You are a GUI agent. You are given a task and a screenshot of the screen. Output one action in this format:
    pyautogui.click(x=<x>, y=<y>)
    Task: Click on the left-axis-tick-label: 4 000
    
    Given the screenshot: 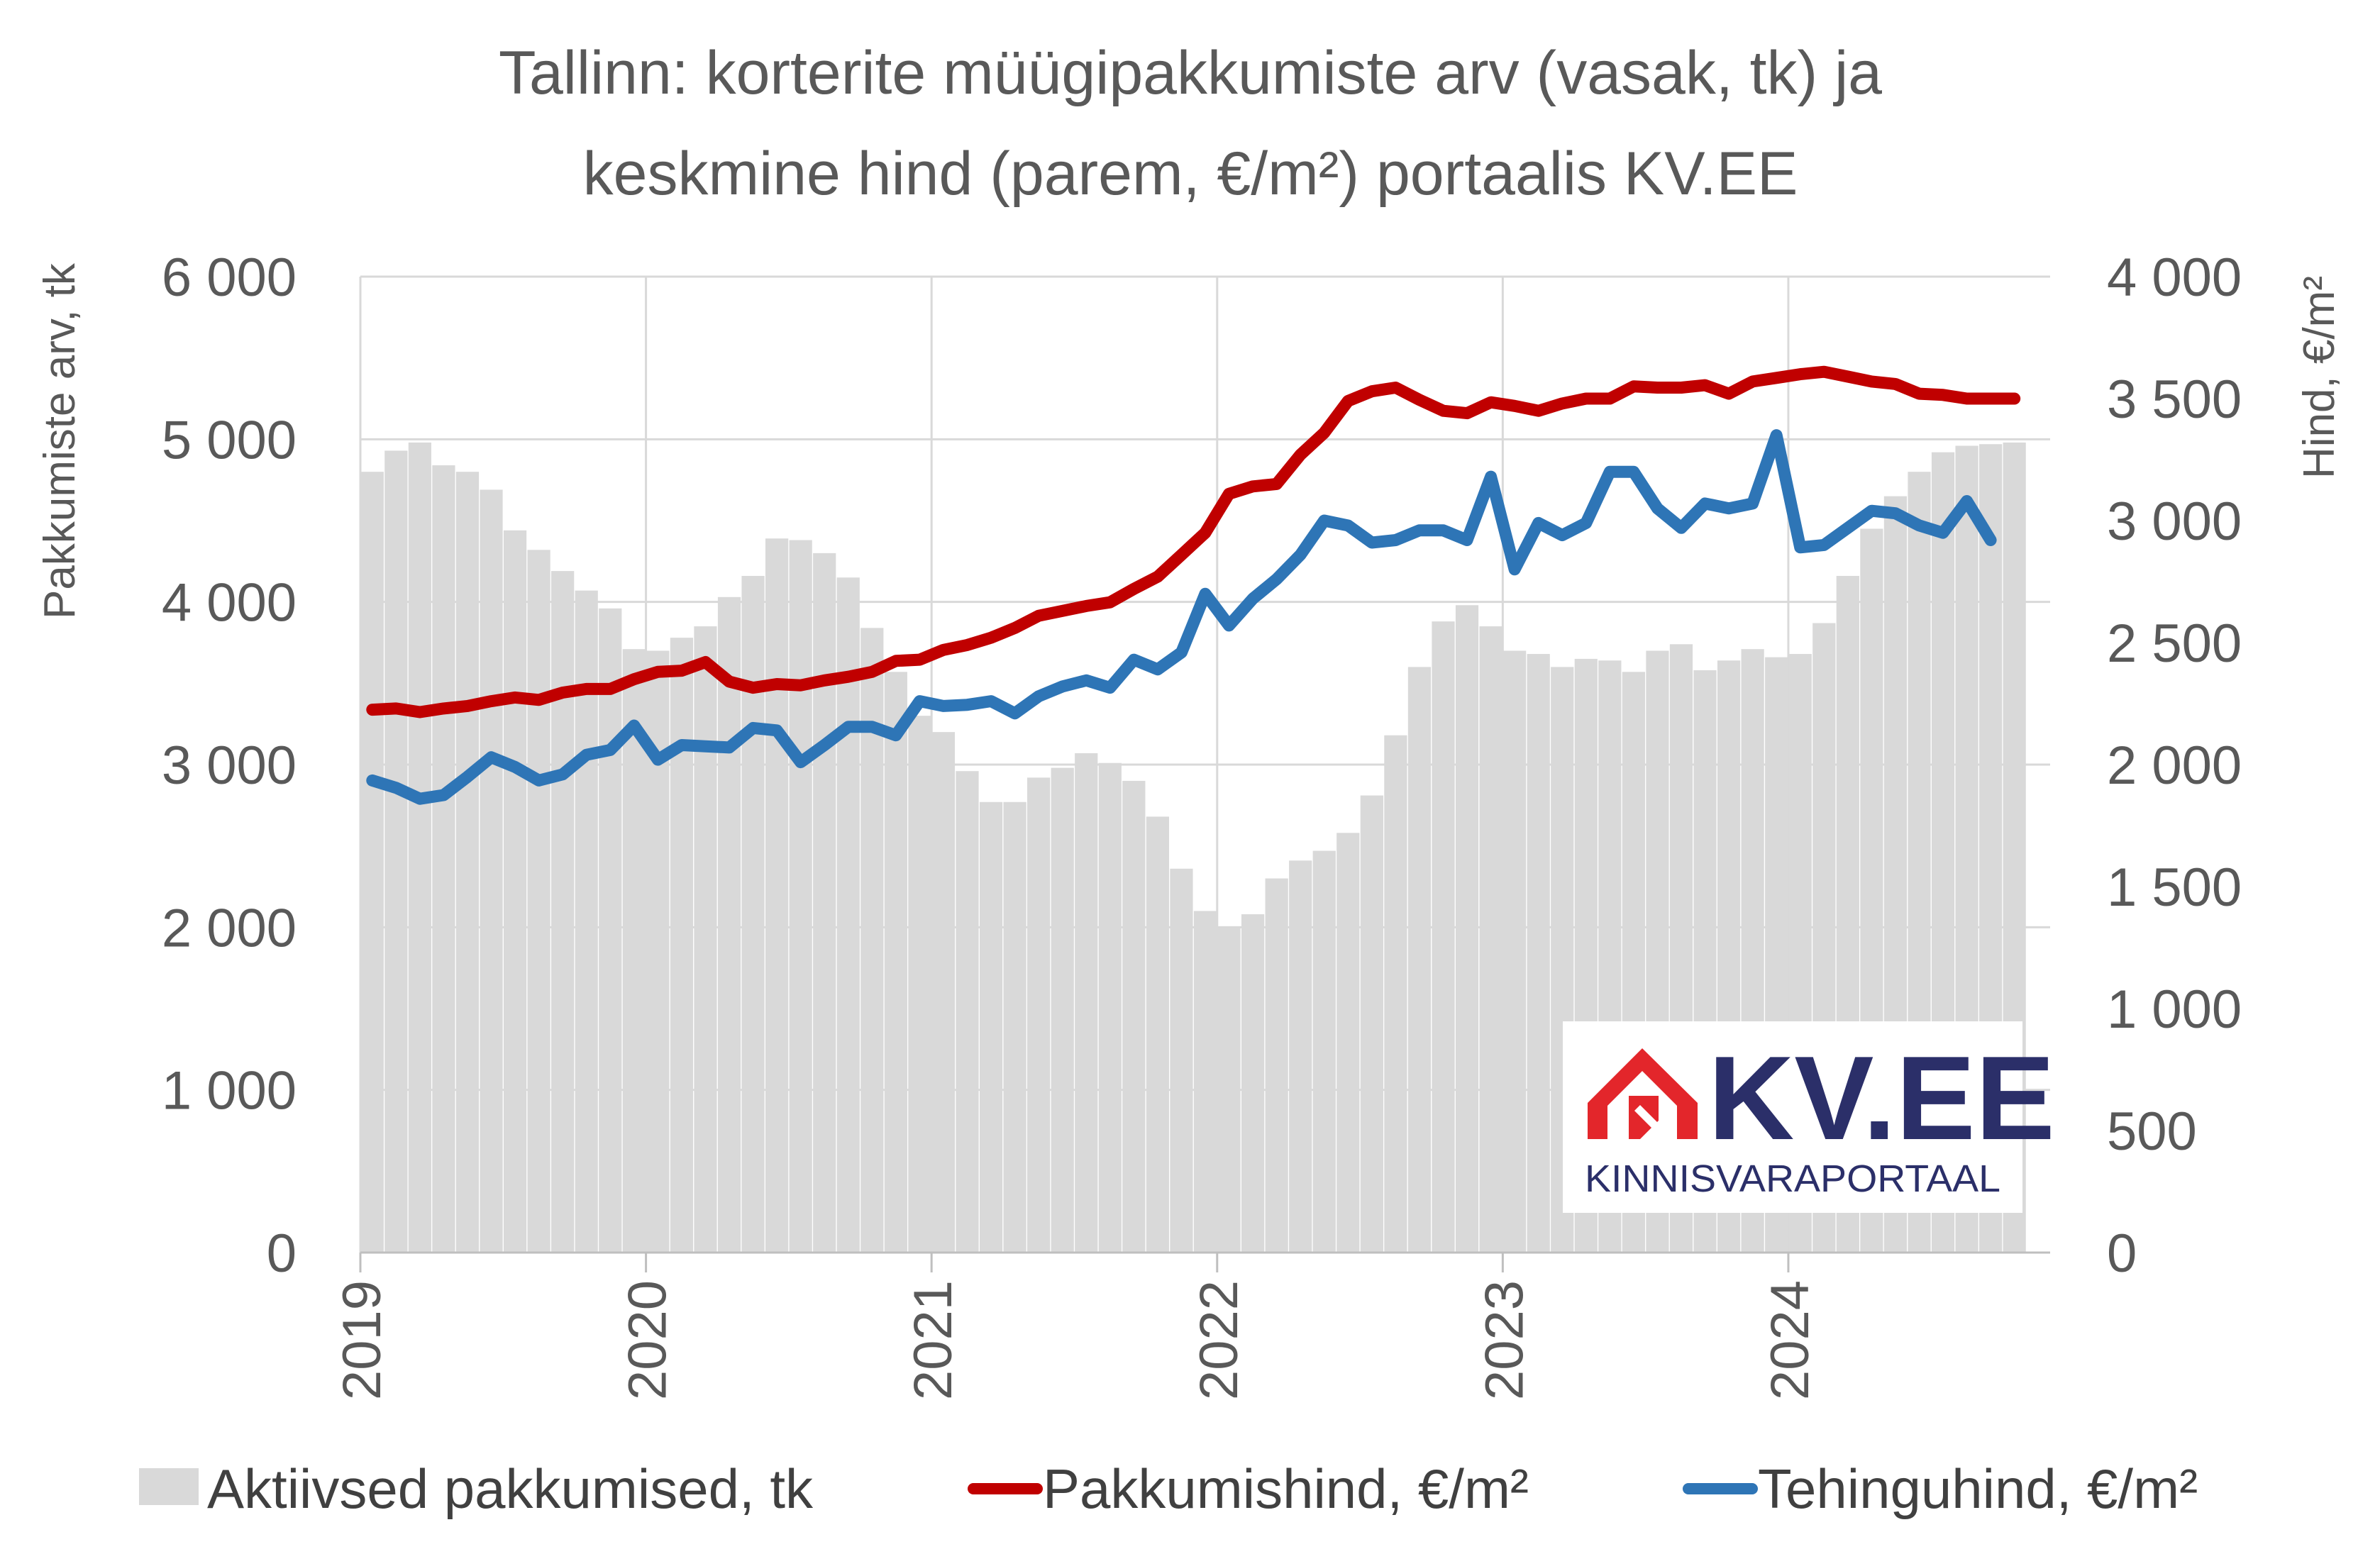 What is the action you would take?
    pyautogui.click(x=230, y=603)
    